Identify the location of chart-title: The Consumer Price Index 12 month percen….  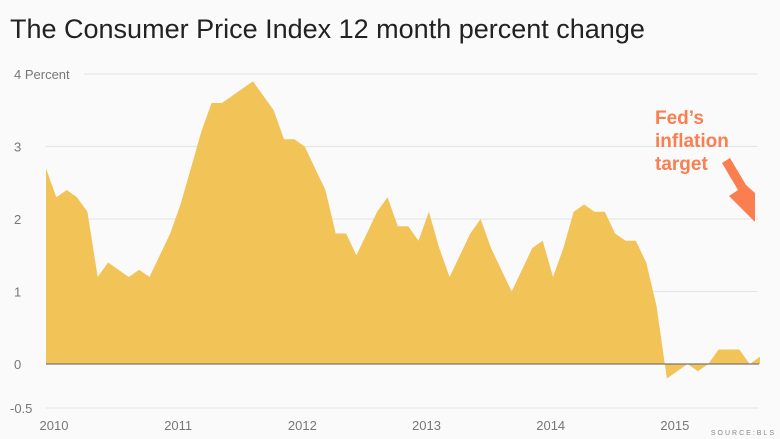
(327, 29).